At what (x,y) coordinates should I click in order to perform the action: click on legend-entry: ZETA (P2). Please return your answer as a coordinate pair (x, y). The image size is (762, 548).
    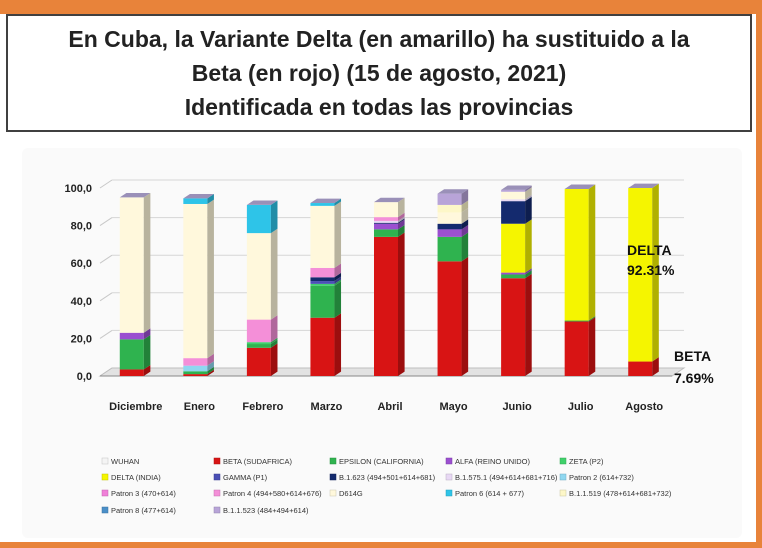
    Looking at the image, I should click on (586, 461).